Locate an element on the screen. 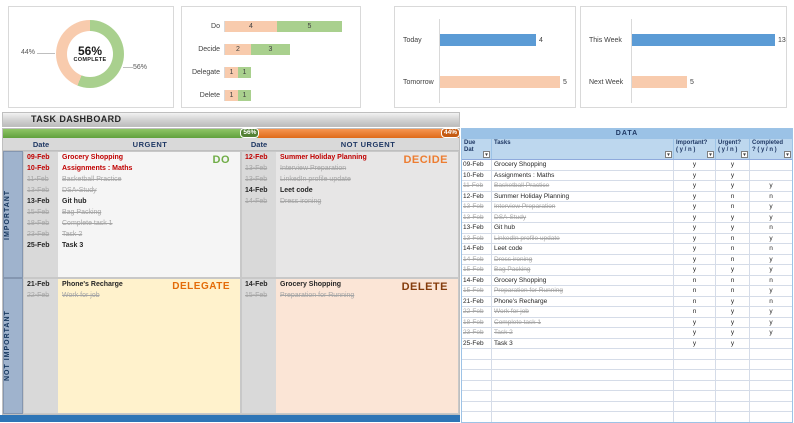  cell-task: Task 2 is located at coordinates (583, 333).